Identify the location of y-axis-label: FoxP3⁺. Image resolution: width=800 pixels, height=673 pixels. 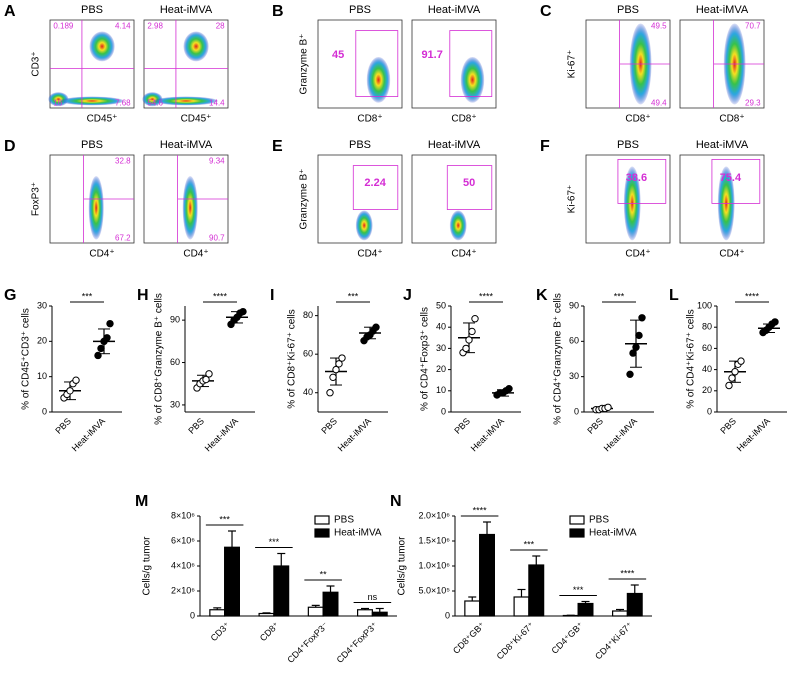
(36, 199).